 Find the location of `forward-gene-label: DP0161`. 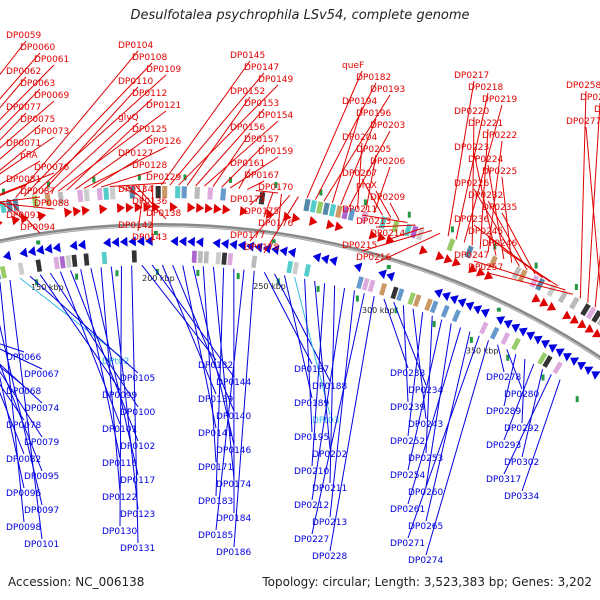

forward-gene-label: DP0161 is located at coordinates (247, 164).